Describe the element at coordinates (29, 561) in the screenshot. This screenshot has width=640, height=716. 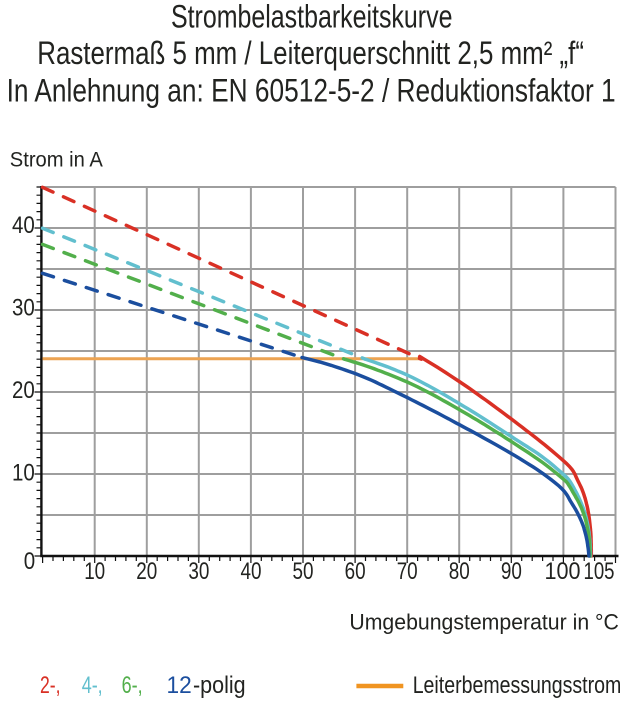
I see `svg-text: 0` at that location.